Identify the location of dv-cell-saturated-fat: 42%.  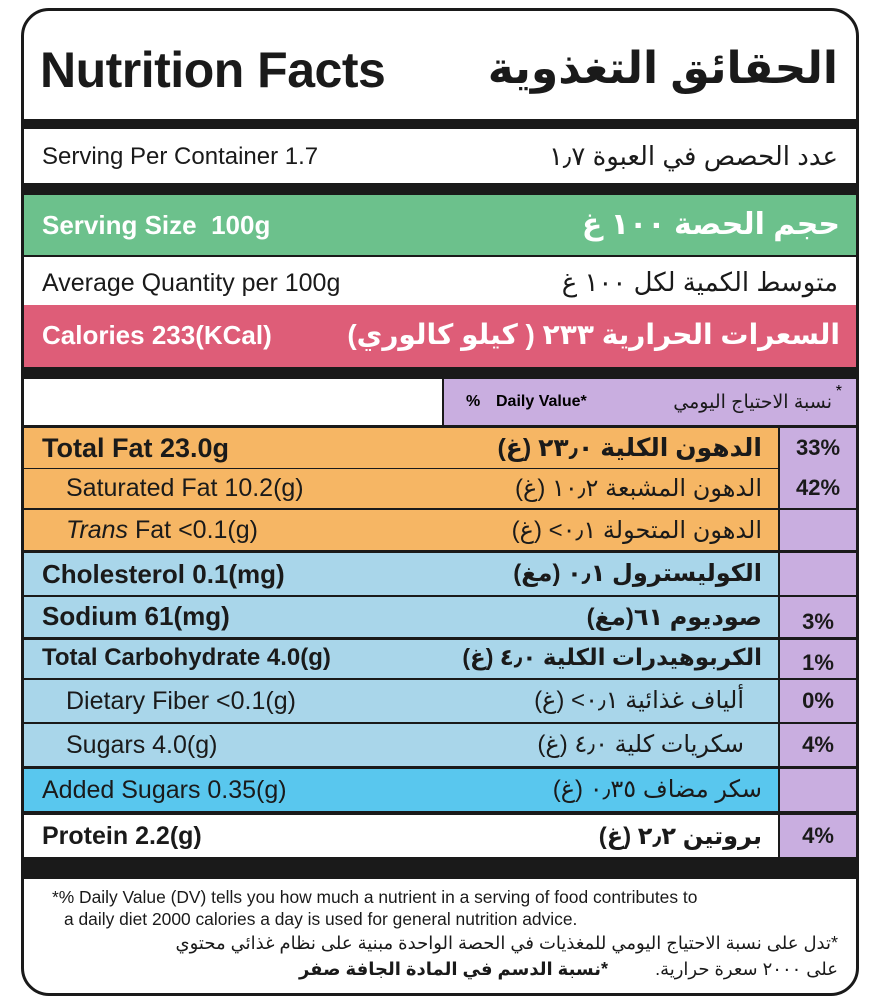
(817, 488).